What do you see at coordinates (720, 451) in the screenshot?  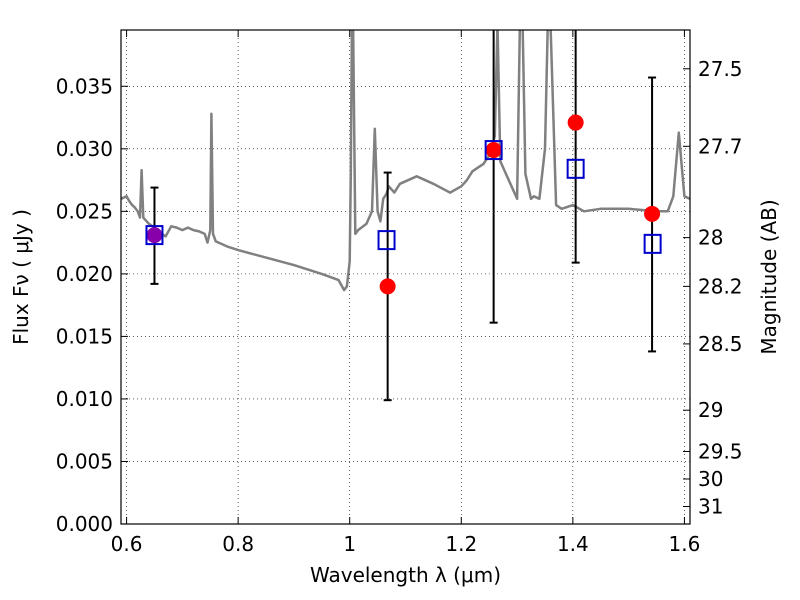 I see `right-tick-label: 29.5` at bounding box center [720, 451].